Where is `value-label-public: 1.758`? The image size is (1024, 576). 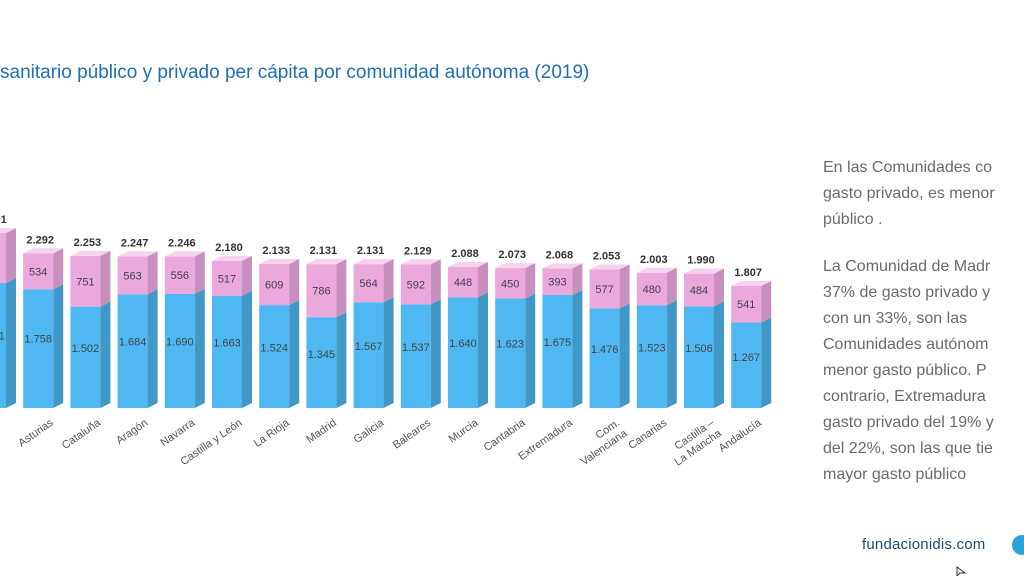
value-label-public: 1.758 is located at coordinates (38, 340).